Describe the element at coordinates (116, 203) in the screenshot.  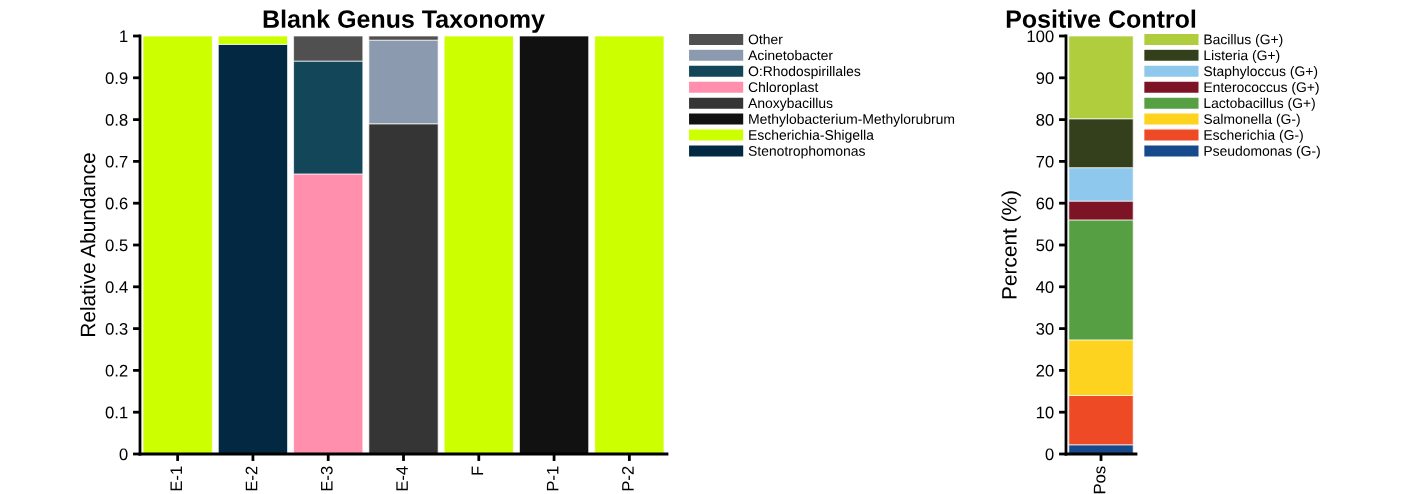
I see `y-tick-label: 0.6` at that location.